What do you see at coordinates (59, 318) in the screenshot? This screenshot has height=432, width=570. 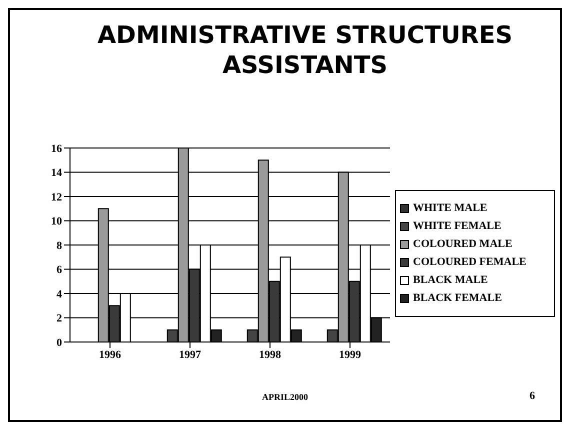 I see `y-tick-label: 2` at bounding box center [59, 318].